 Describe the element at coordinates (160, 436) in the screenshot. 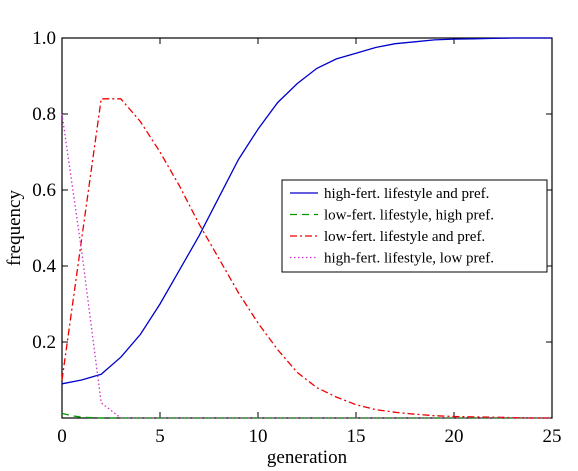

I see `x-tick-label: 5` at that location.